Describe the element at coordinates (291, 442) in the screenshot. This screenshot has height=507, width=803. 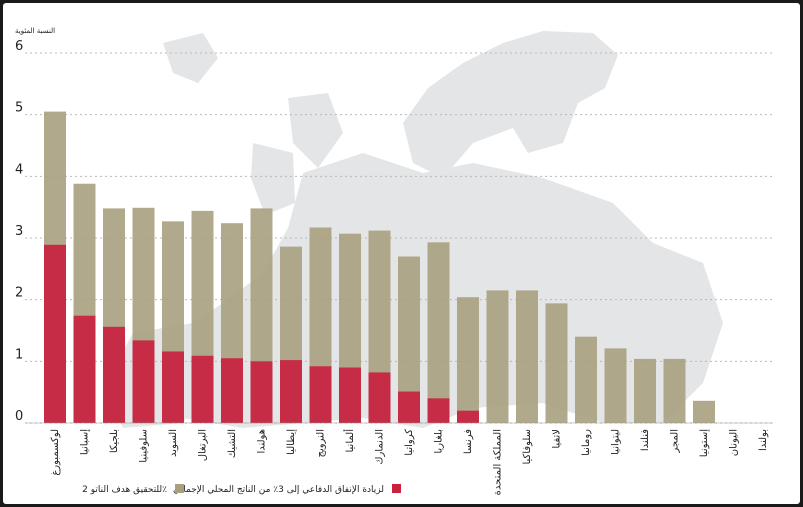
I see `x-tick-label: إيطاليا` at that location.